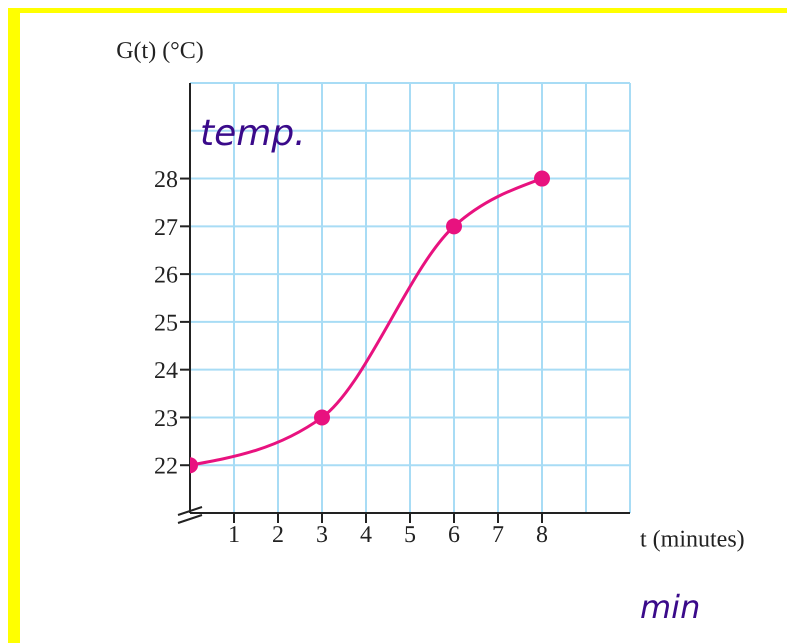  I want to click on x-tick-label: 6, so click(454, 535).